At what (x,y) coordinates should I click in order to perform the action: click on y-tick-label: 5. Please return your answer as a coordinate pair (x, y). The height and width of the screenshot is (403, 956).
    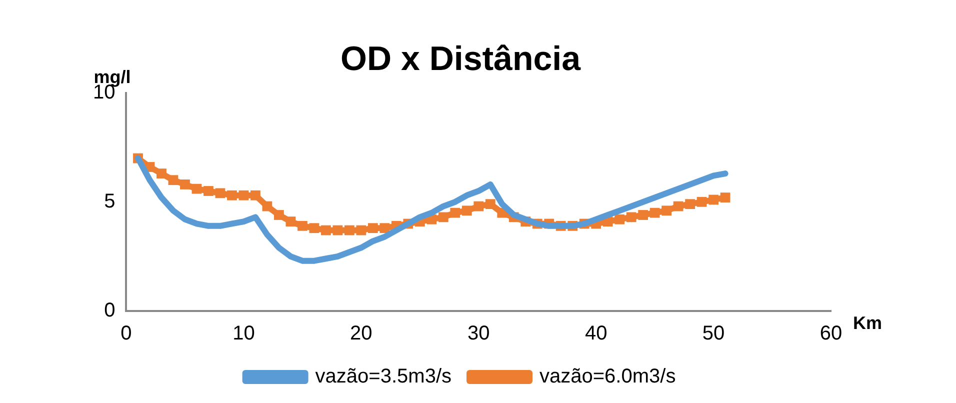
    Looking at the image, I should click on (110, 201).